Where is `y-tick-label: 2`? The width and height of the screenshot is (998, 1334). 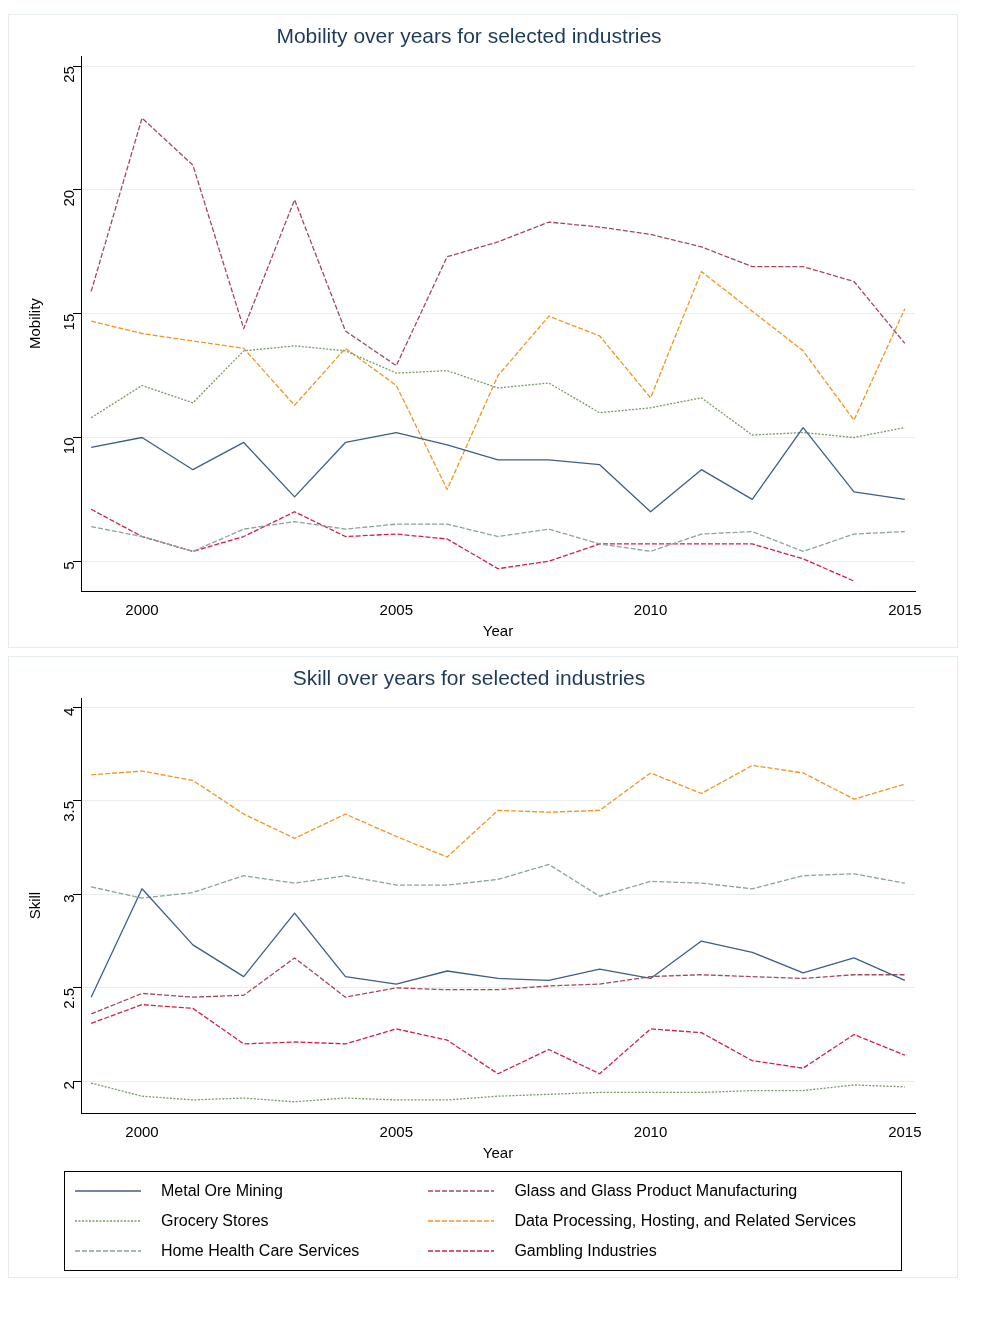 y-tick-label: 2 is located at coordinates (69, 1085).